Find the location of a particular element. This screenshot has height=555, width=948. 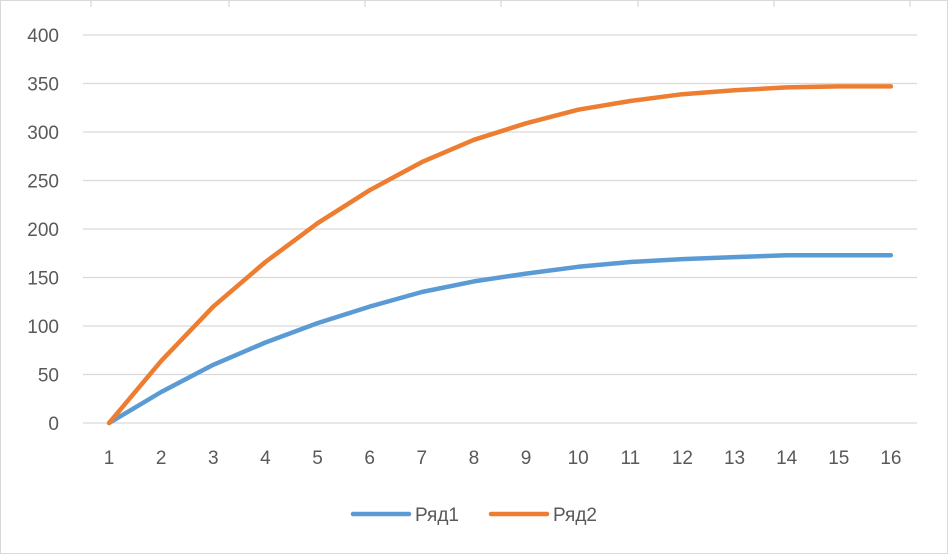

y-tick-label: 150 is located at coordinates (43, 279).